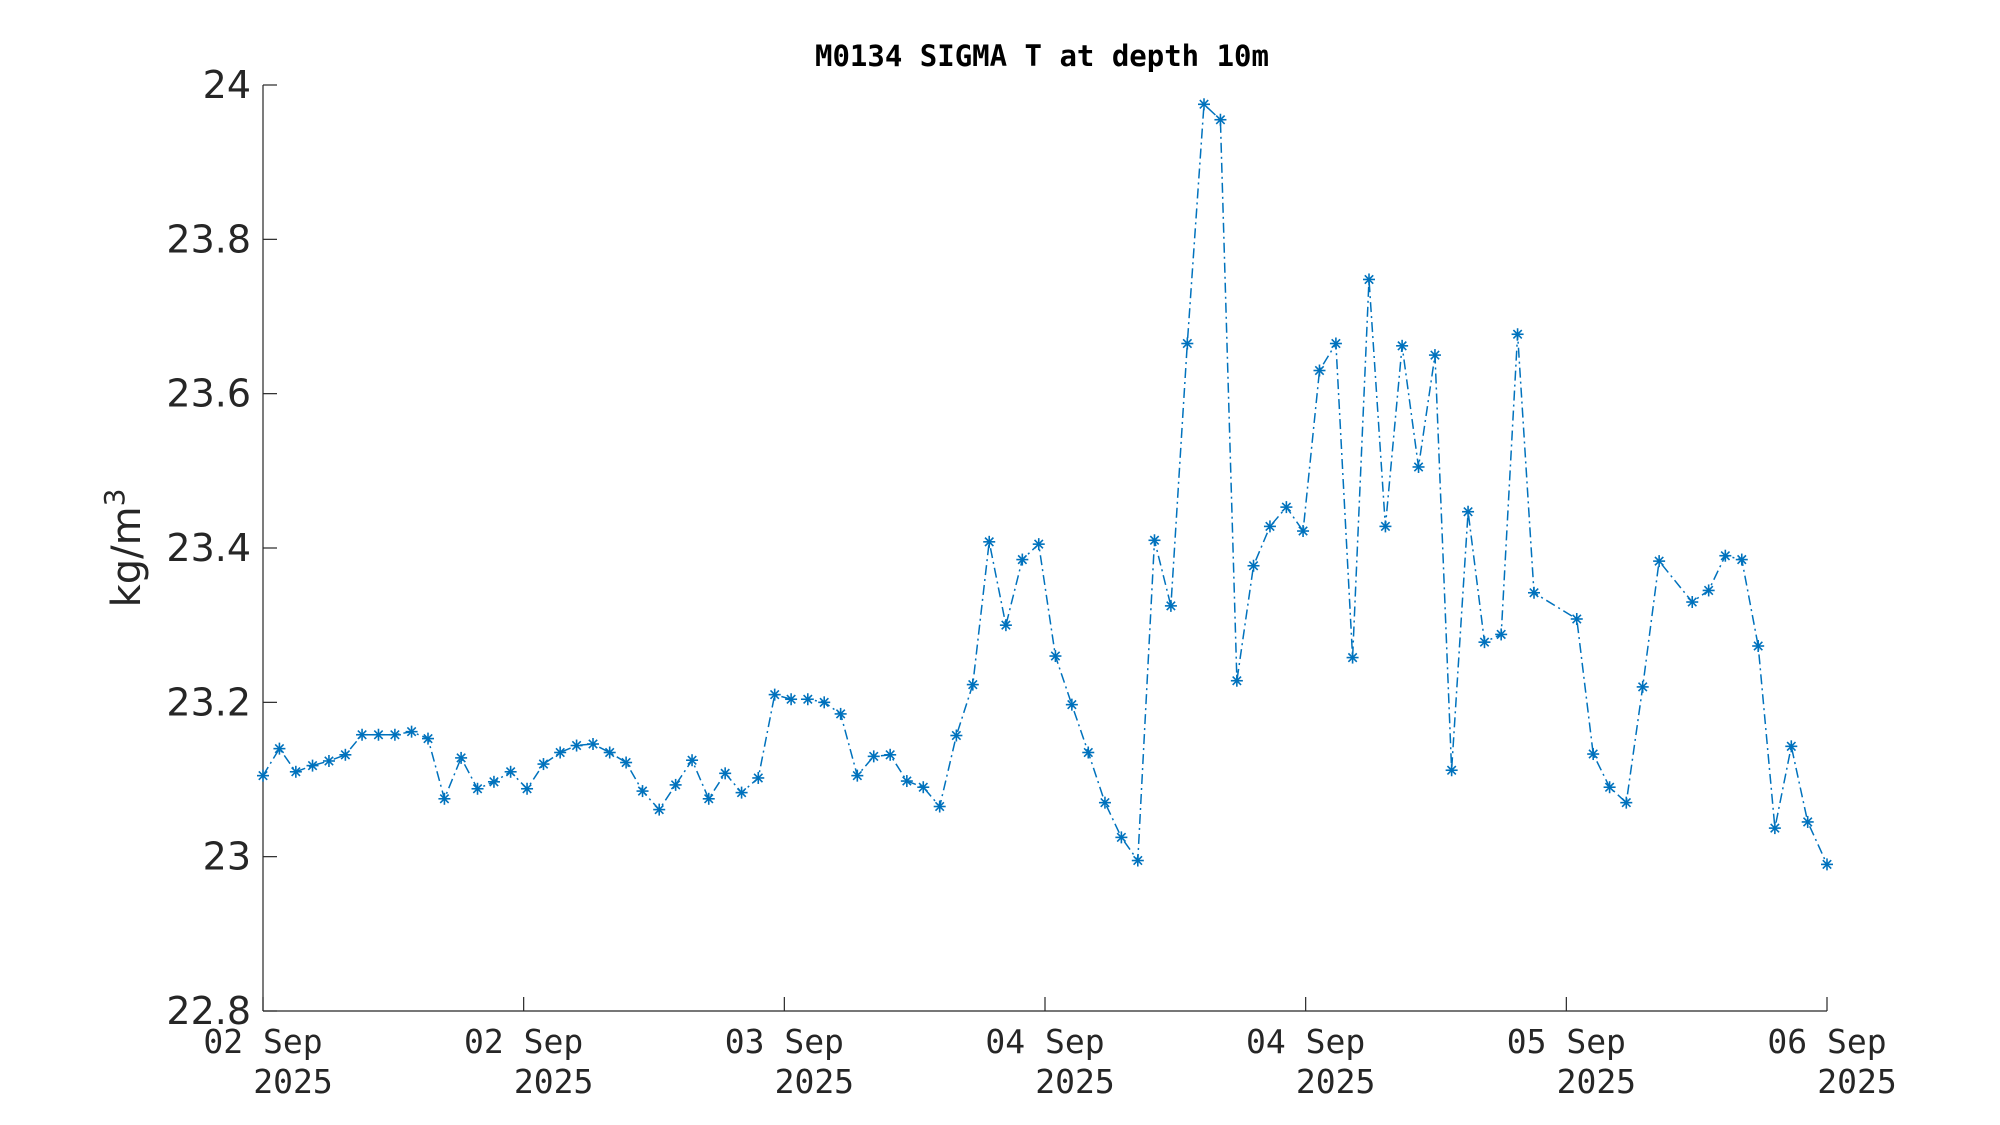  Describe the element at coordinates (114, 498) in the screenshot. I see `y-axis-label-superscript: 3` at that location.